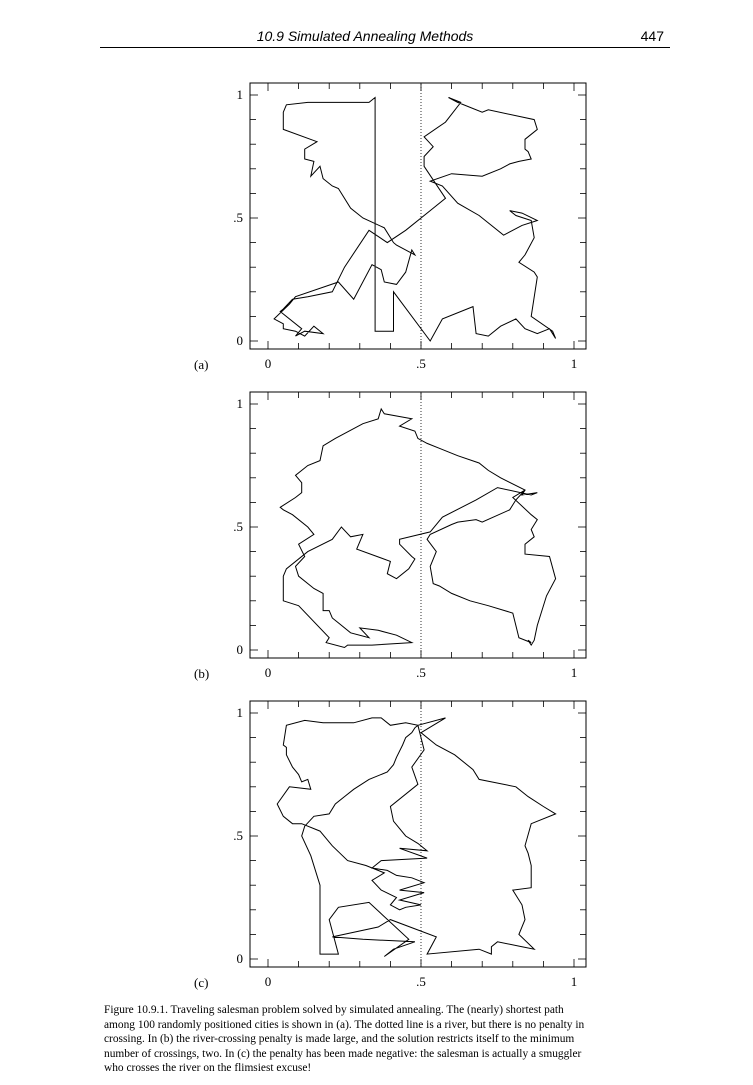  Describe the element at coordinates (201, 364) in the screenshot. I see `panel-label: (a)` at that location.